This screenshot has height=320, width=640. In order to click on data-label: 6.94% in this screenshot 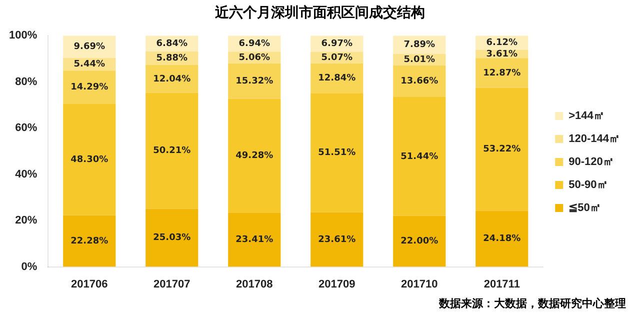, I will do `click(254, 43)`.